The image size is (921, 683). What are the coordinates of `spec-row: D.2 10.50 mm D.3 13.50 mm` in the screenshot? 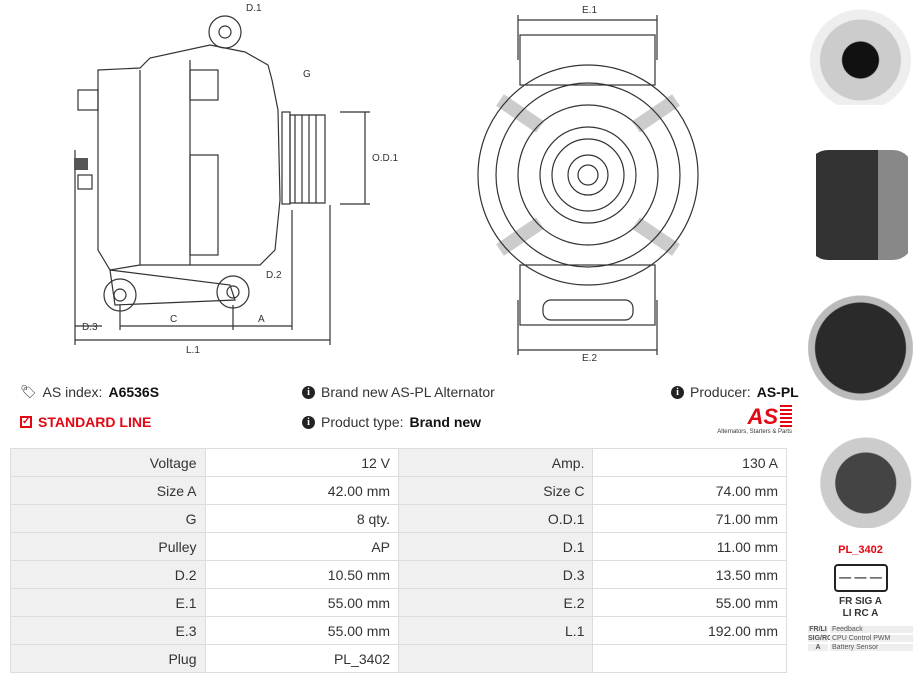 It's located at (398, 574).